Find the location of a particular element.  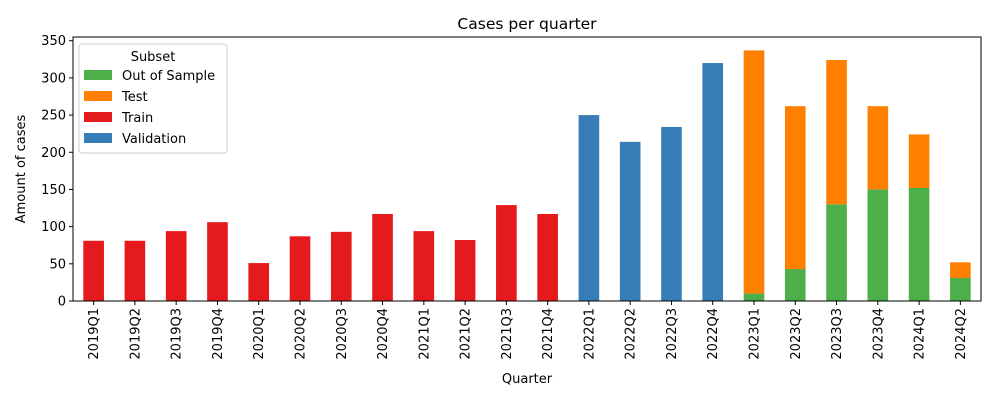

y-tick-label: 100 is located at coordinates (53, 227).